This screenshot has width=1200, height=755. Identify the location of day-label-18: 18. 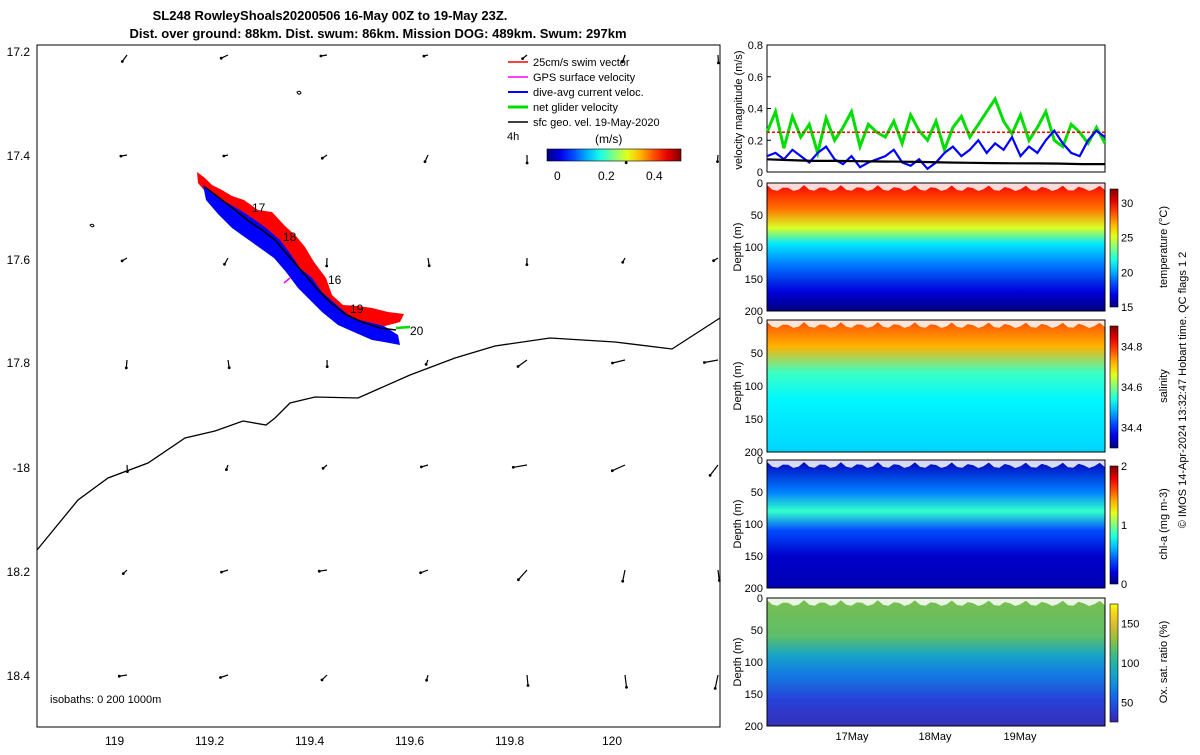
(290, 237).